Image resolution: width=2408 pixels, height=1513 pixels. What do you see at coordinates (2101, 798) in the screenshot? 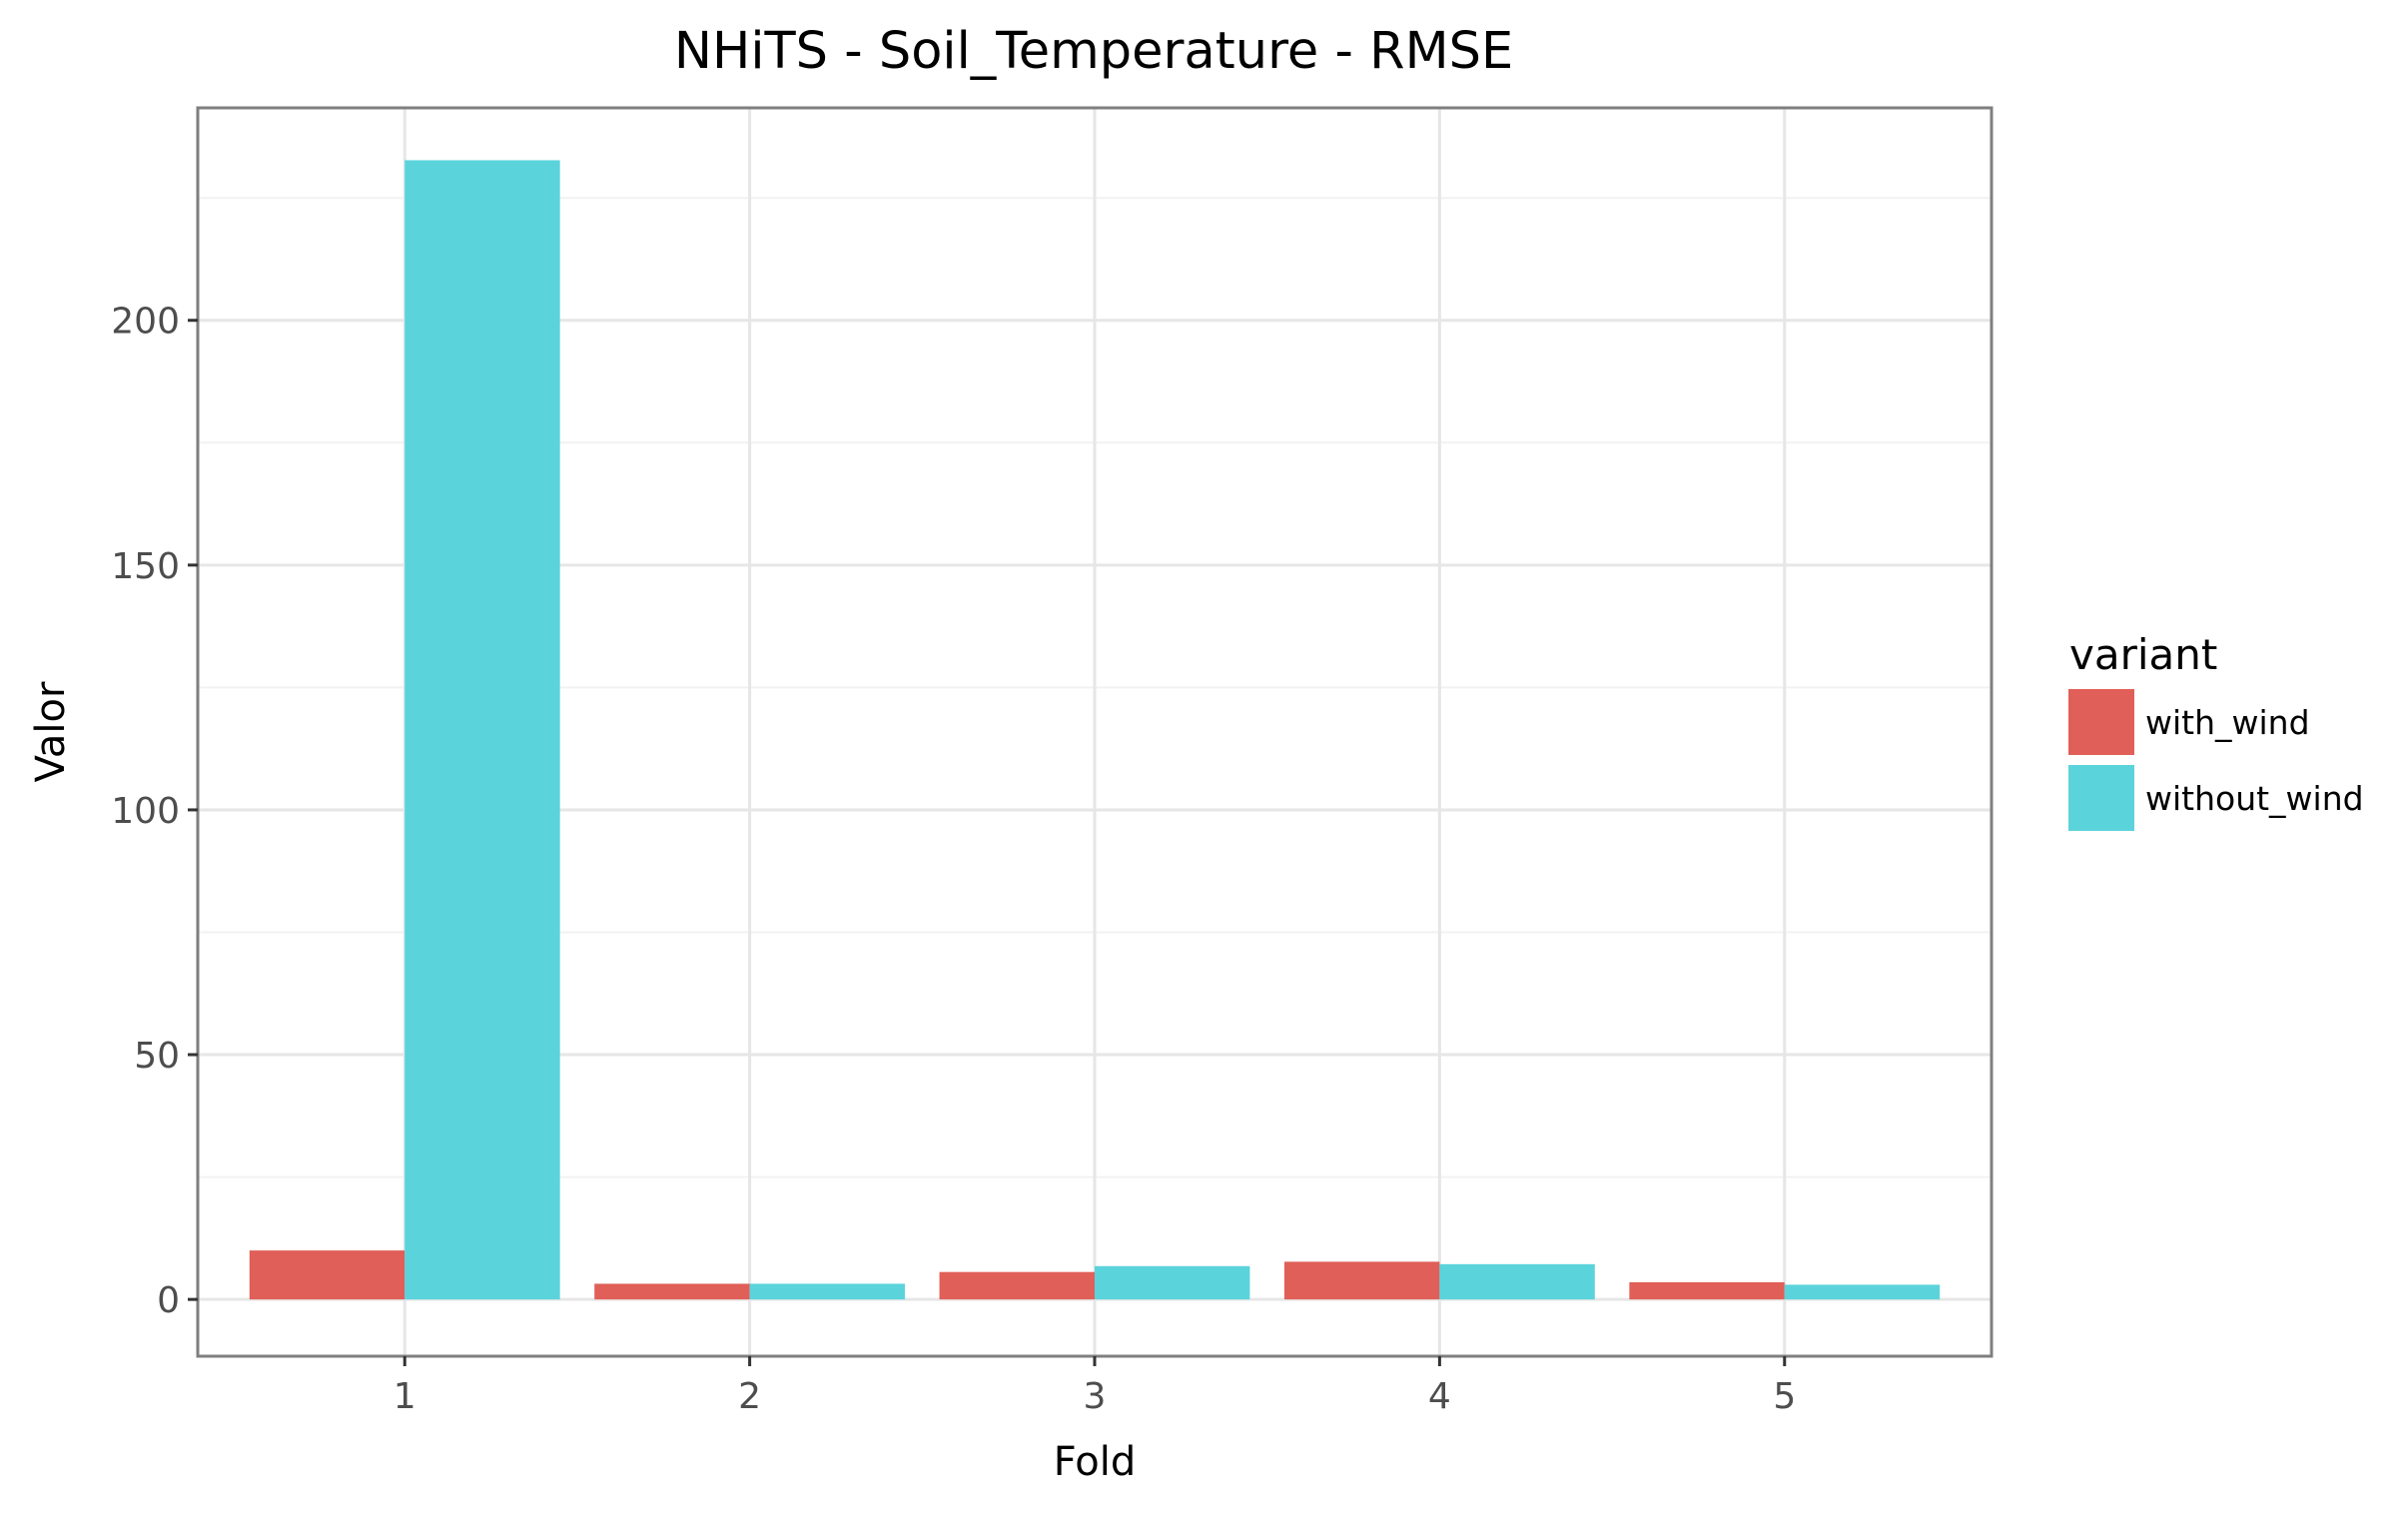
I see `legend-swatch-without_wind` at bounding box center [2101, 798].